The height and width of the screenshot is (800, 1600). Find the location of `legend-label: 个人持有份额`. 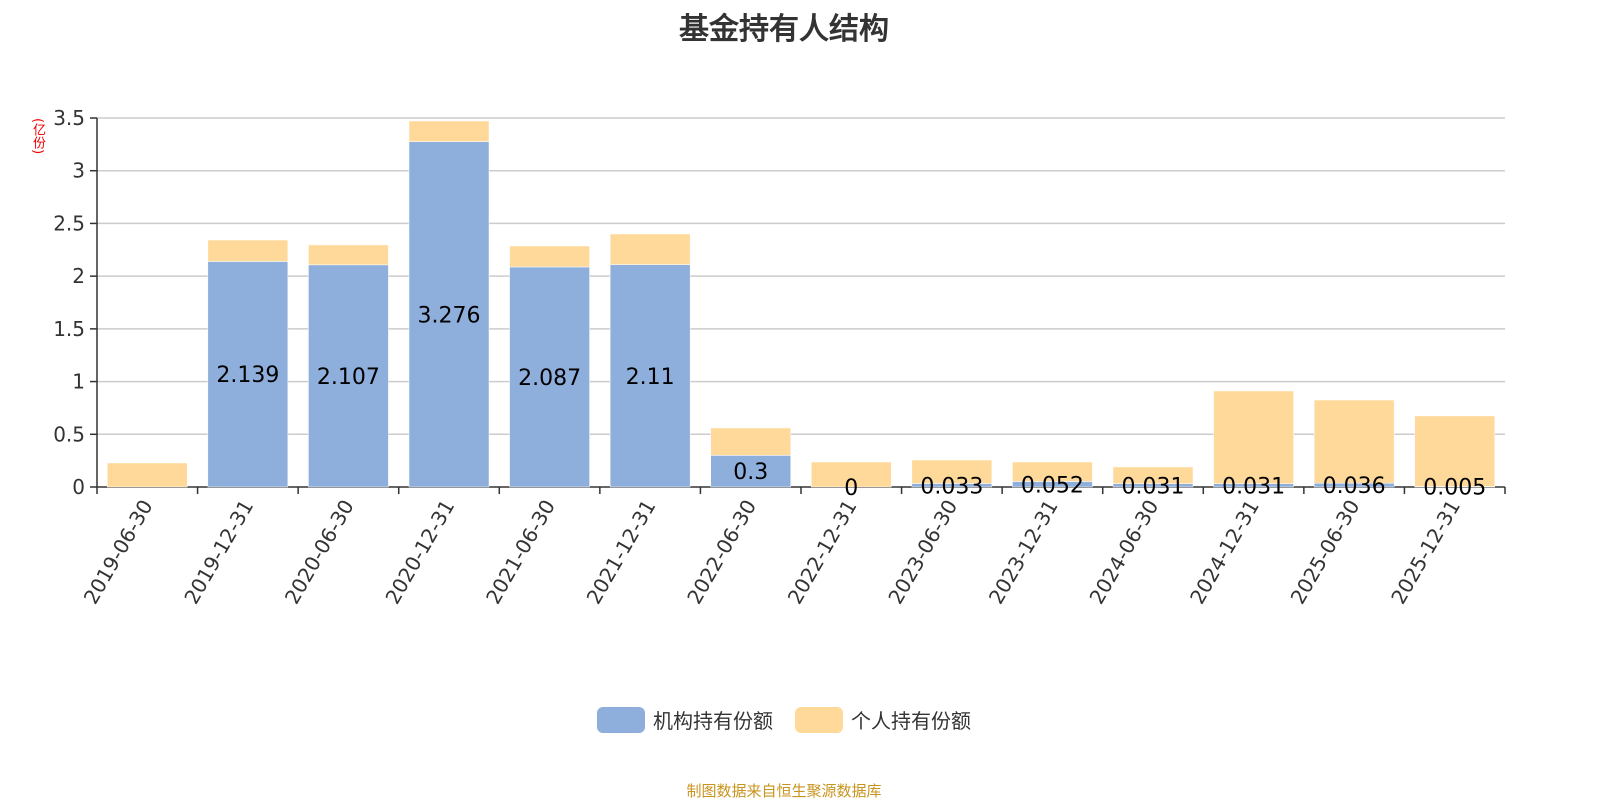

legend-label: 个人持有份额 is located at coordinates (911, 721).